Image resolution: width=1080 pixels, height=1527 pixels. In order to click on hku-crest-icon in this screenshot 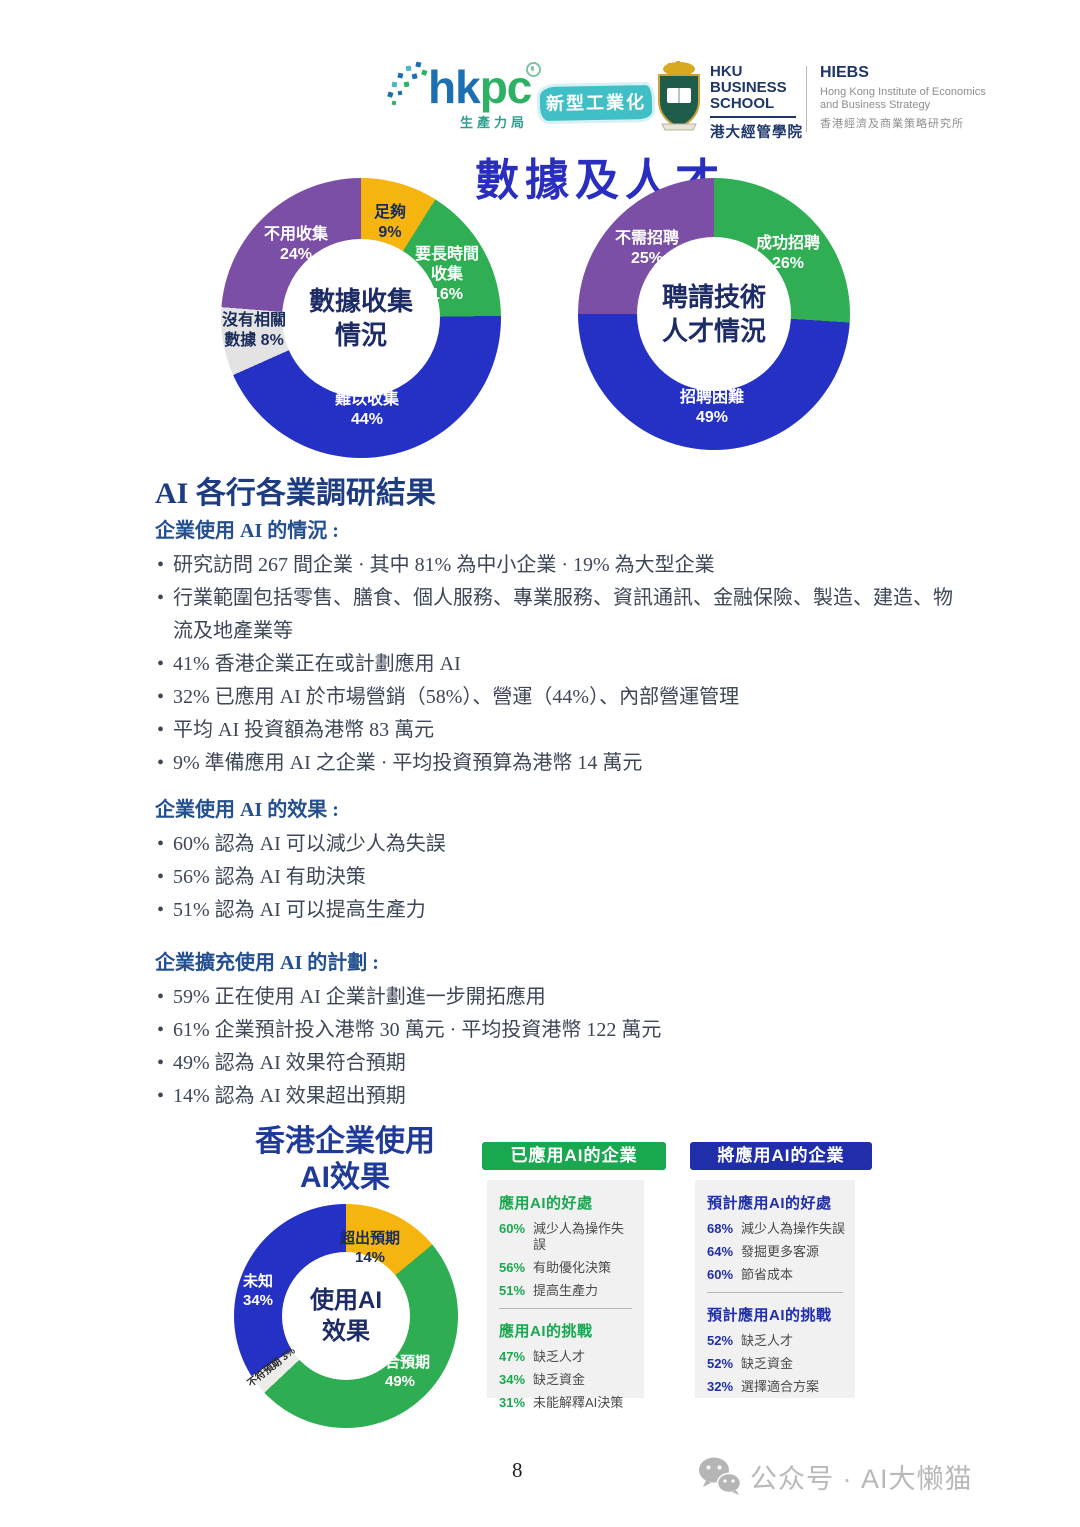, I will do `click(679, 96)`.